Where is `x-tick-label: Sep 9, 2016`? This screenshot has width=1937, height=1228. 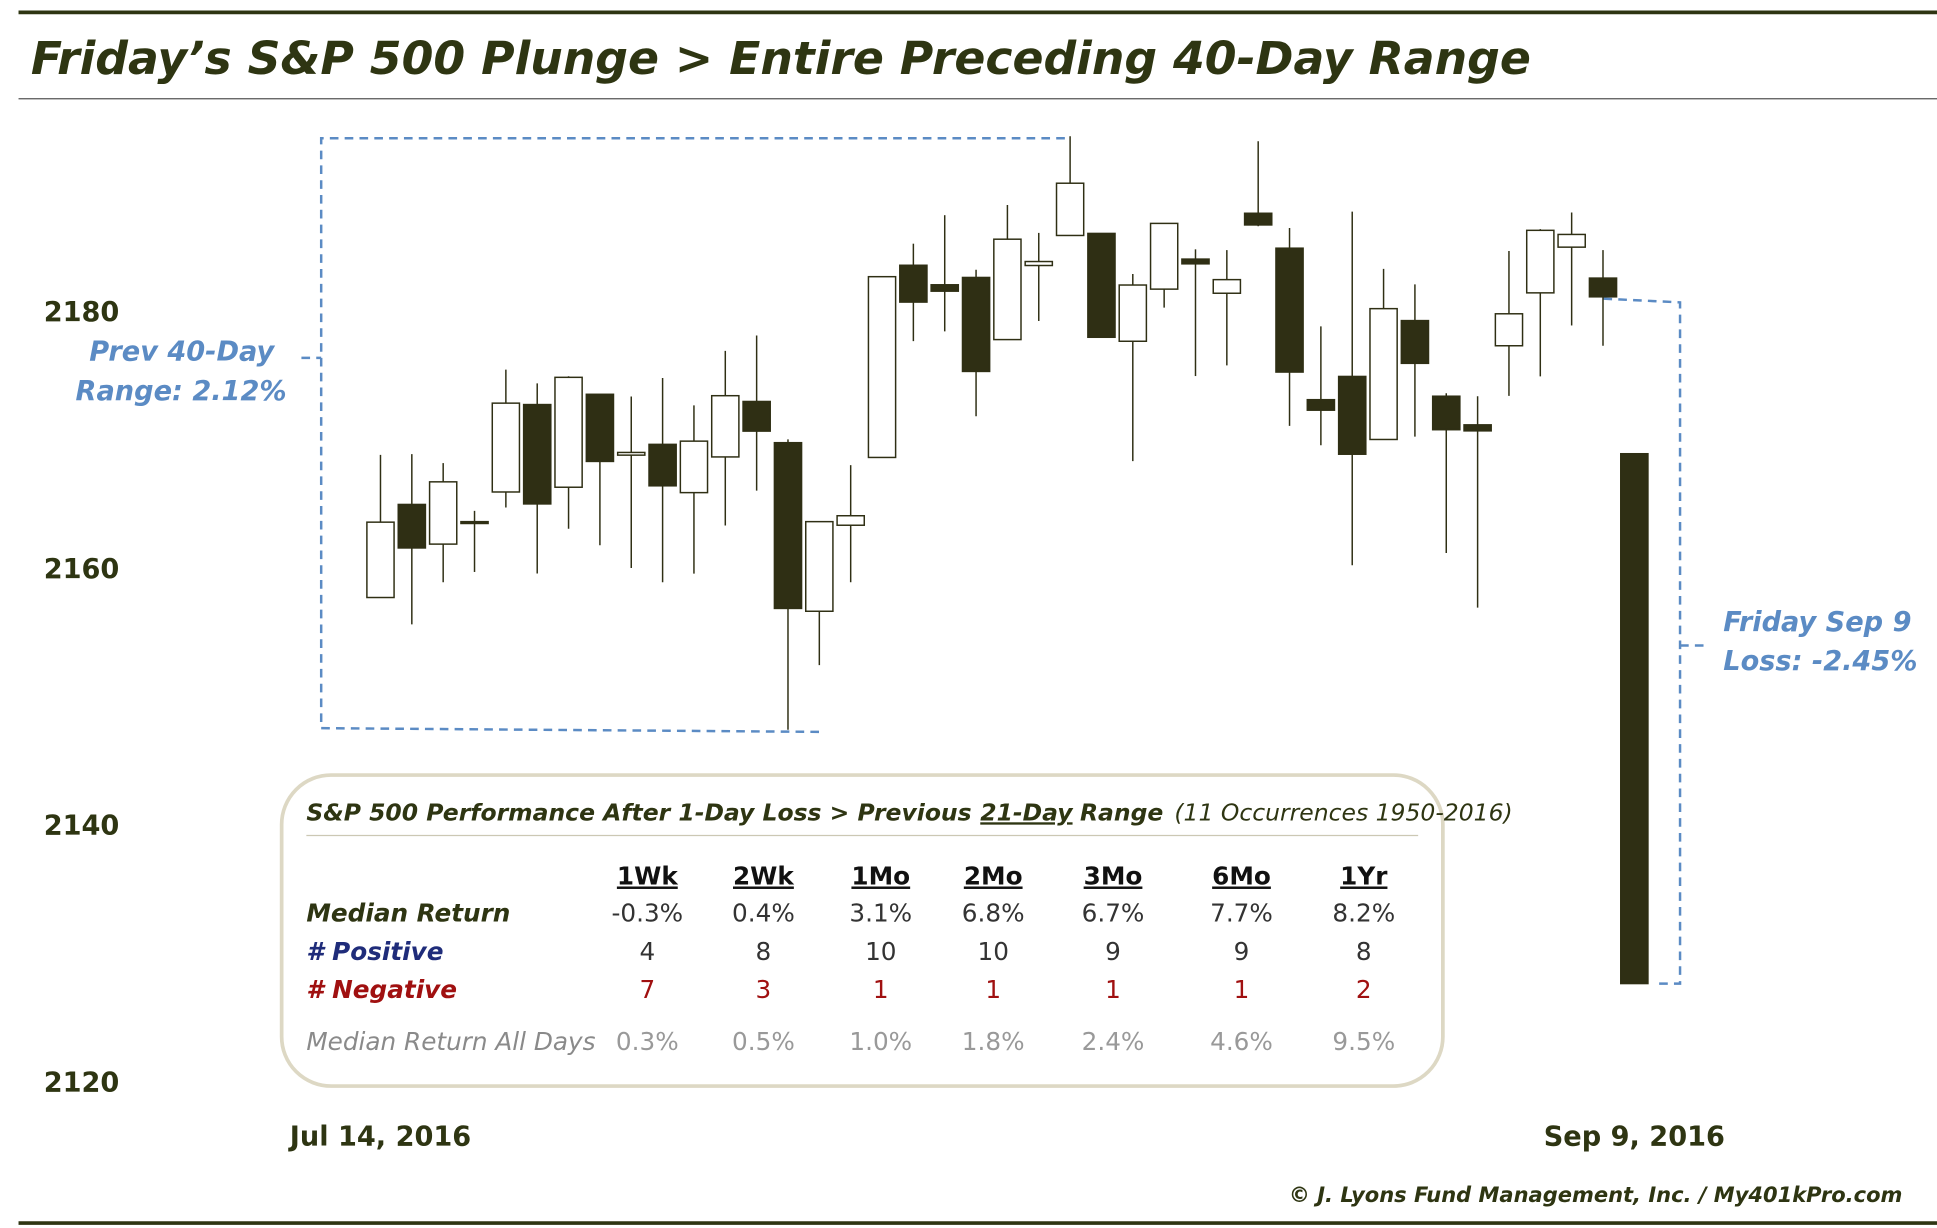 x-tick-label: Sep 9, 2016 is located at coordinates (1634, 1136).